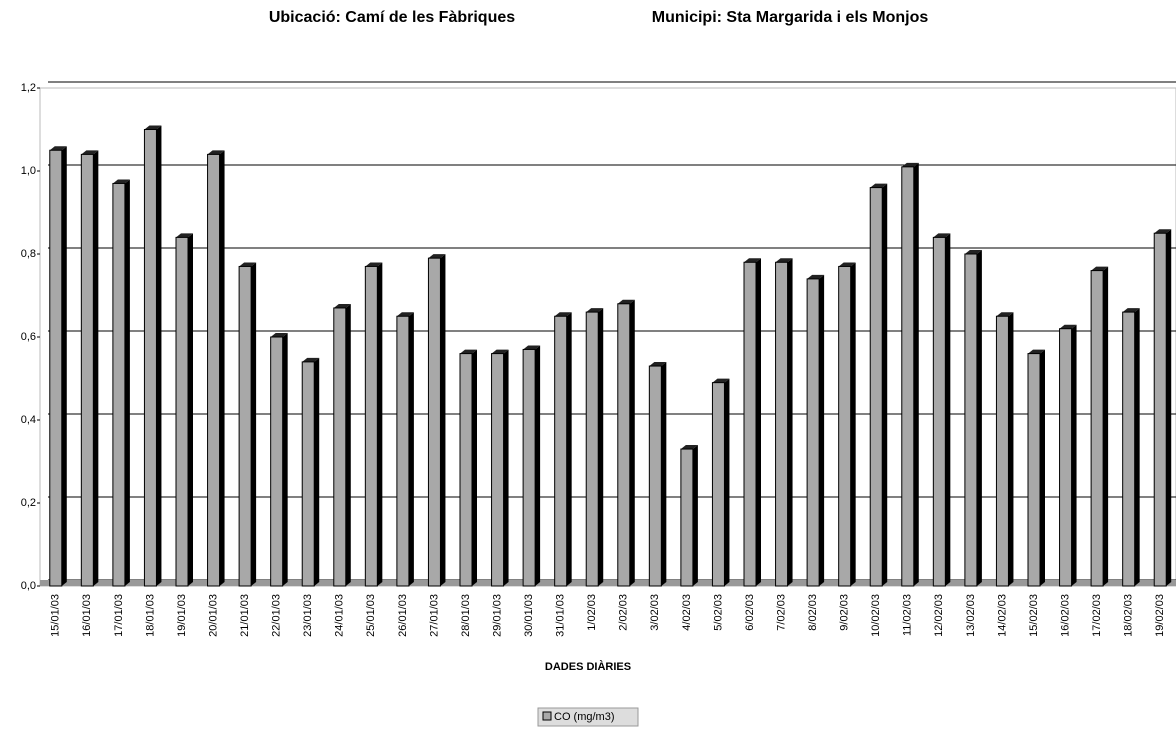 Image resolution: width=1176 pixels, height=736 pixels. Describe the element at coordinates (28, 586) in the screenshot. I see `y-tick-label: 0,0` at that location.